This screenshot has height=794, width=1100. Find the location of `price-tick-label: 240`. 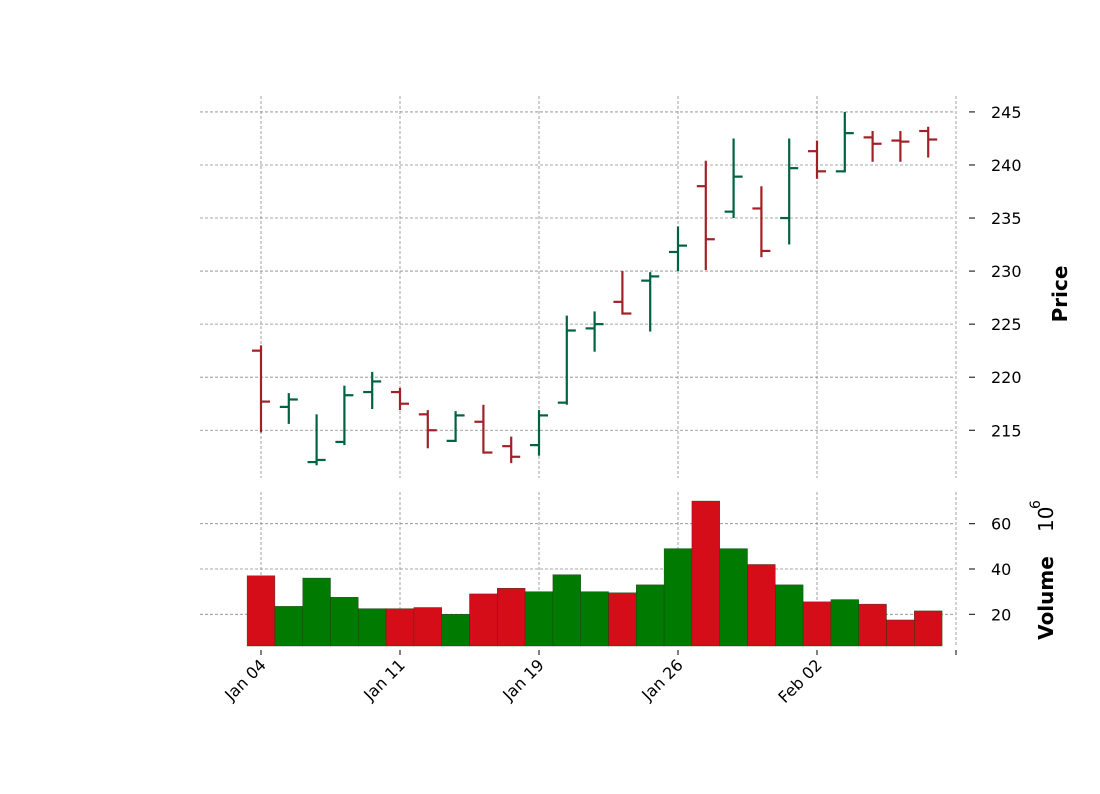

price-tick-label: 240 is located at coordinates (1006, 165).